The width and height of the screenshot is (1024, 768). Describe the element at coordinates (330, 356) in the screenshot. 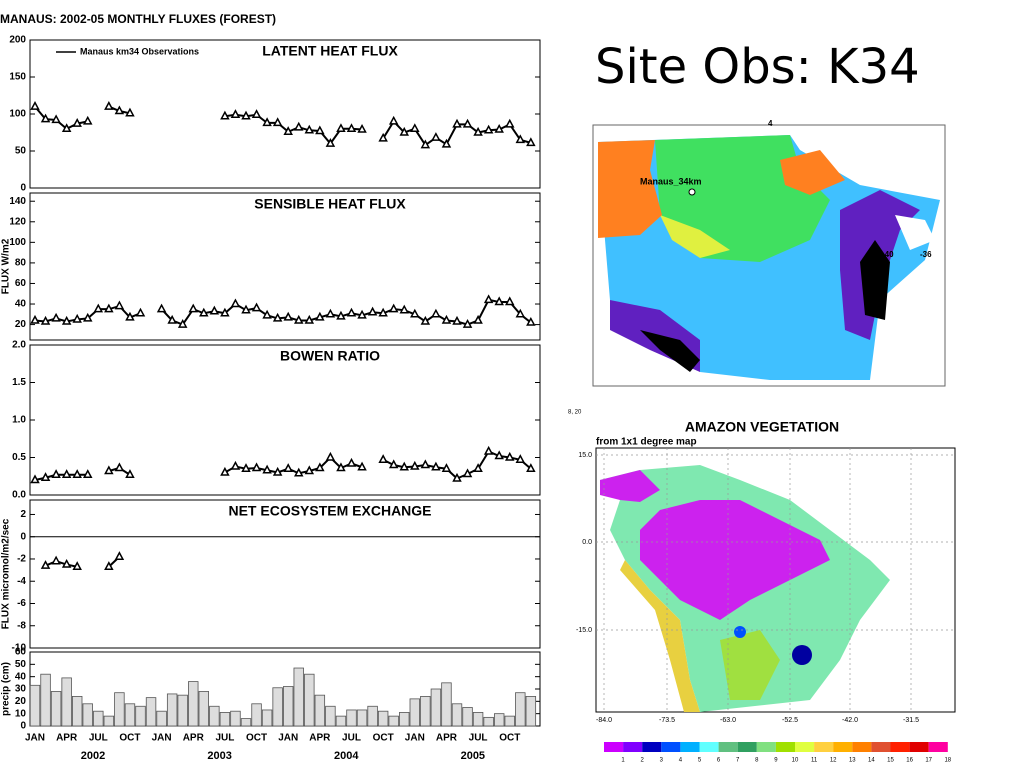

I see `panel-title: BOWEN RATIO` at that location.